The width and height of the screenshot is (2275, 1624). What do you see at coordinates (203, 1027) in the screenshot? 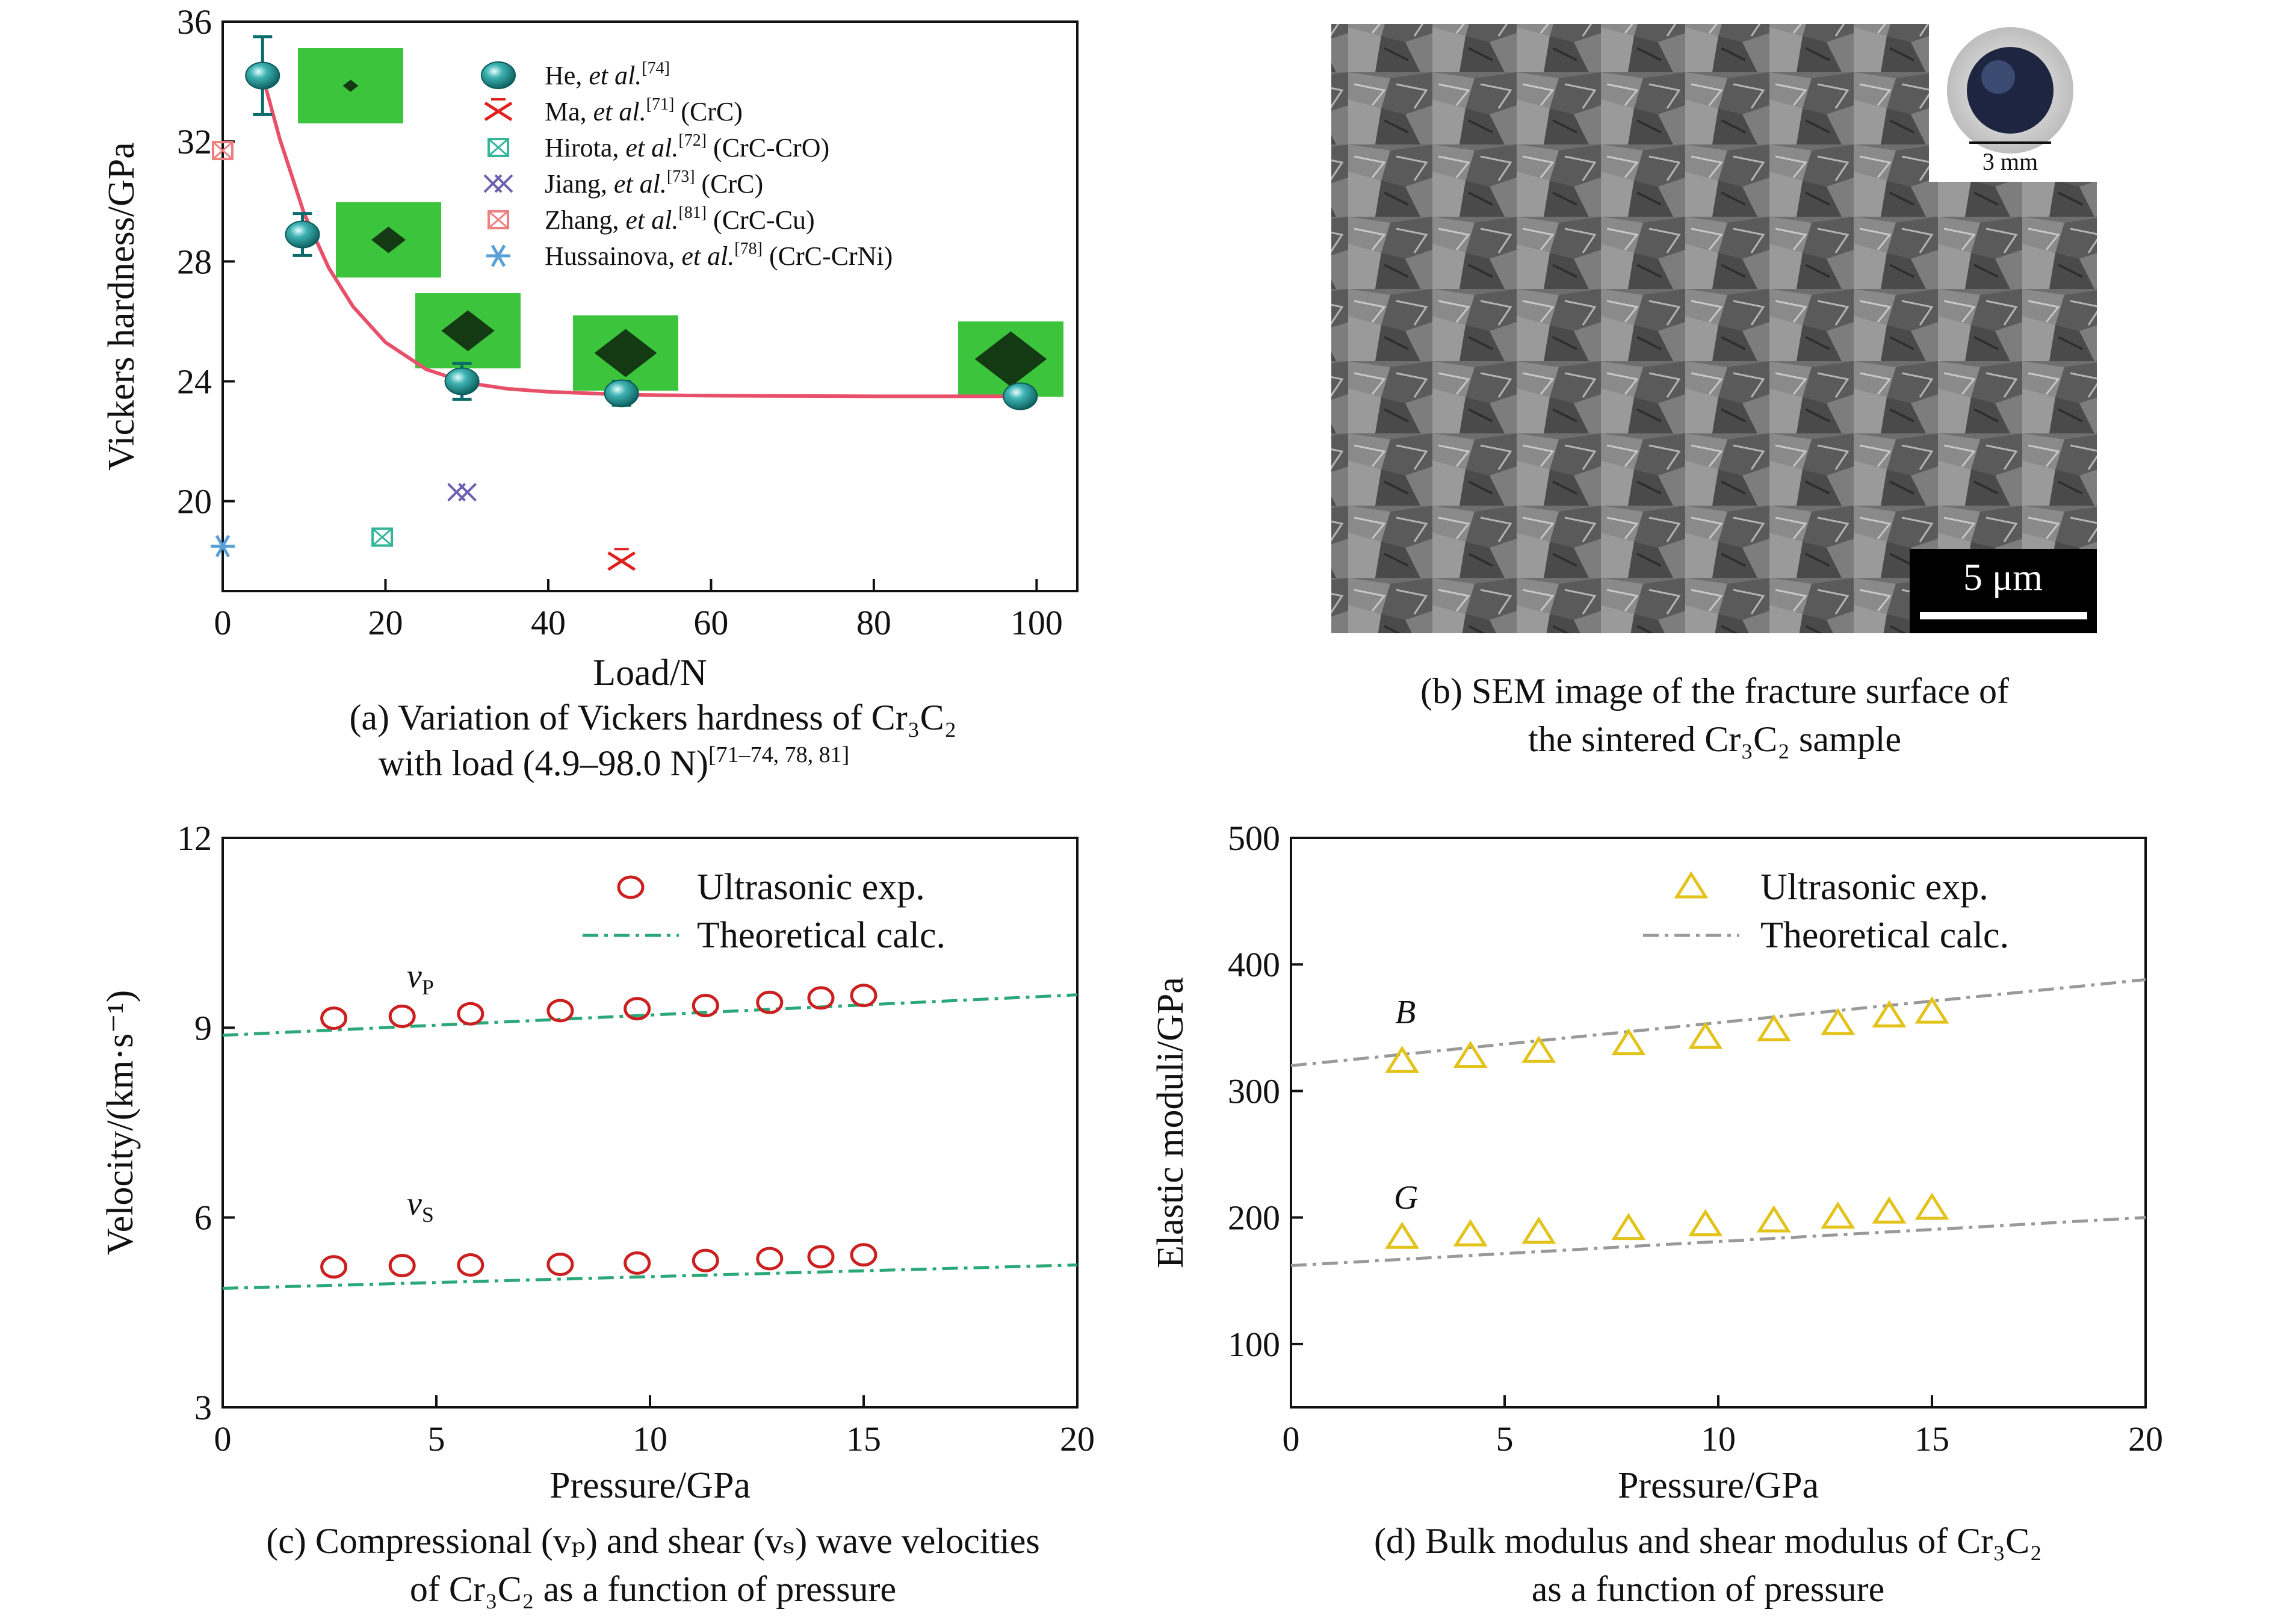
I see `y-tick-label: 9` at bounding box center [203, 1027].